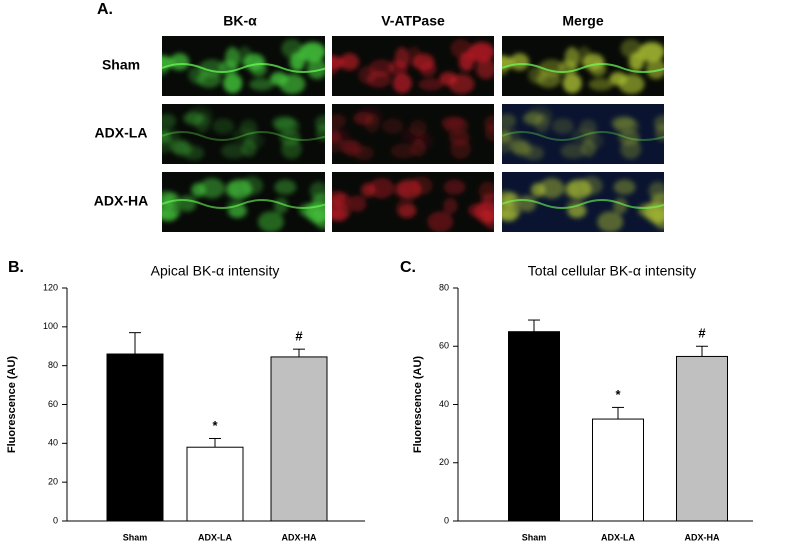  What do you see at coordinates (618, 537) in the screenshot?
I see `x-tick-label: ADX-LA` at bounding box center [618, 537].